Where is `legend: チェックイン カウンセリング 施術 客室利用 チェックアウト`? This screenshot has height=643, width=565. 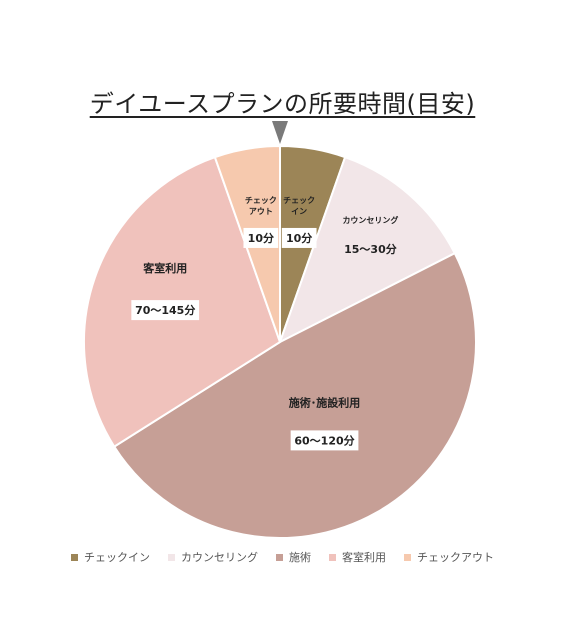
legend: チェックイン カウンセリング 施術 客室利用 チェックアウト is located at coordinates (282, 557).